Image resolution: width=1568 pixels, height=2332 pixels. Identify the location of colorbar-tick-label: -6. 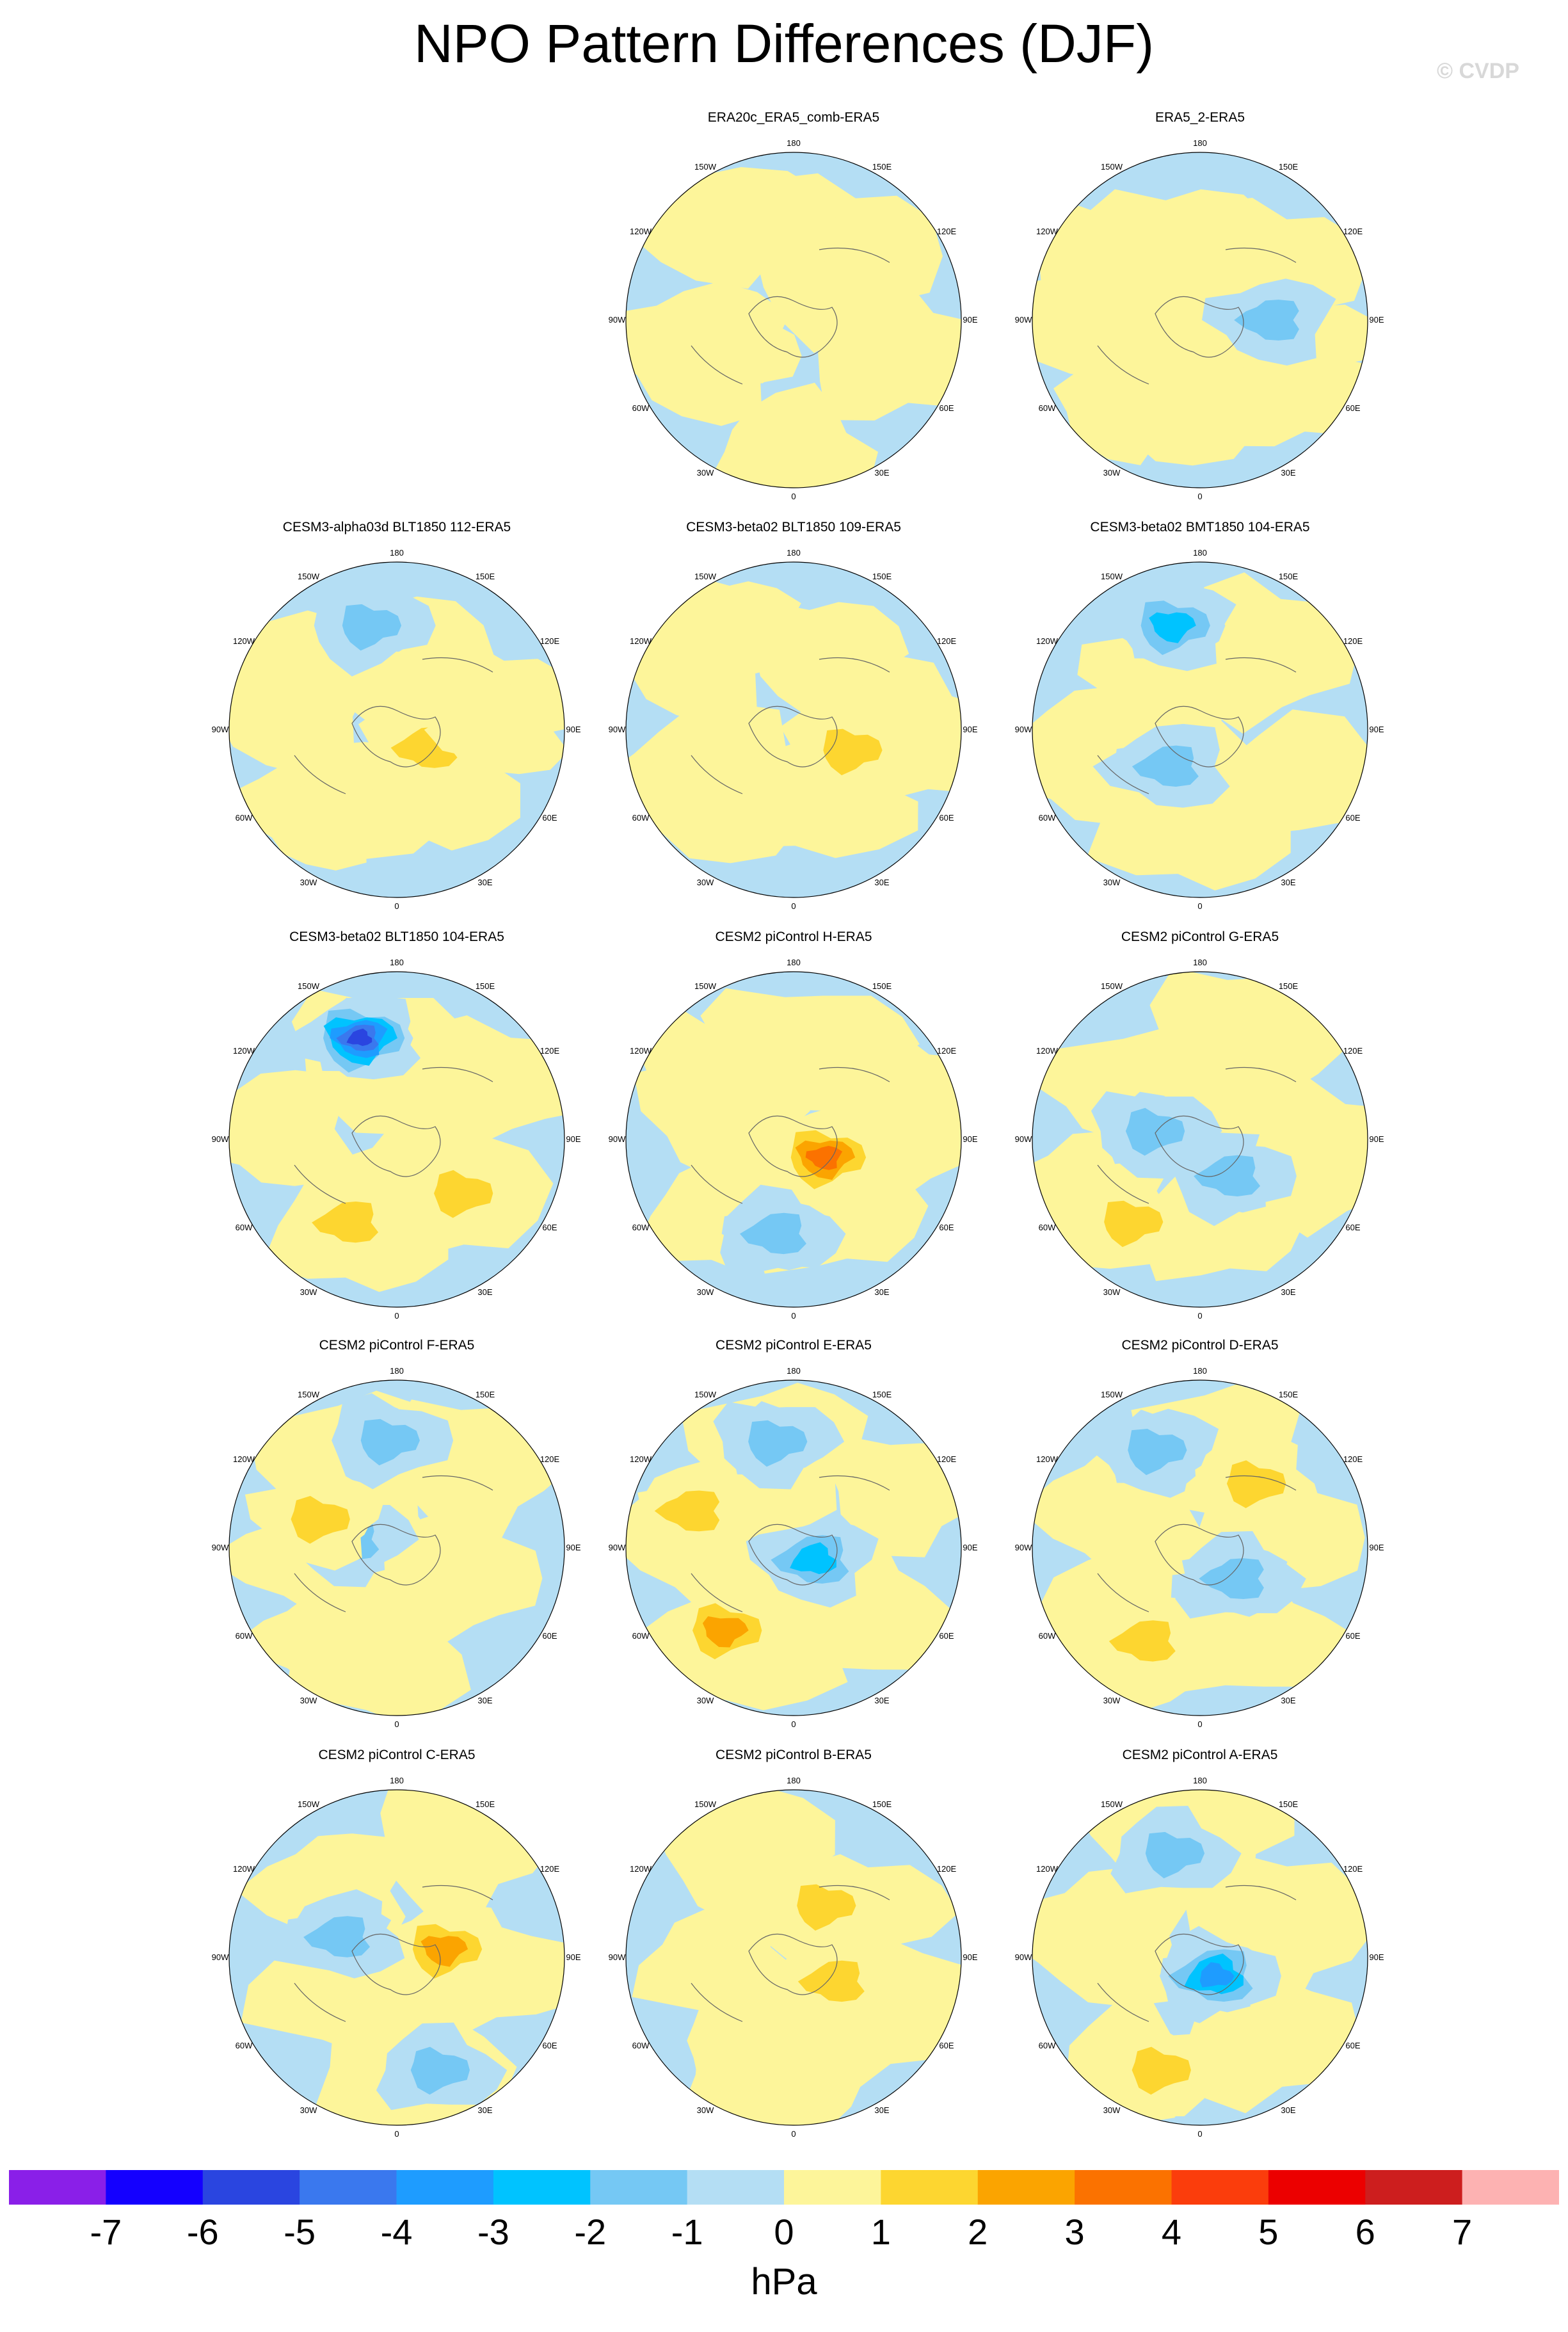
(202, 2232).